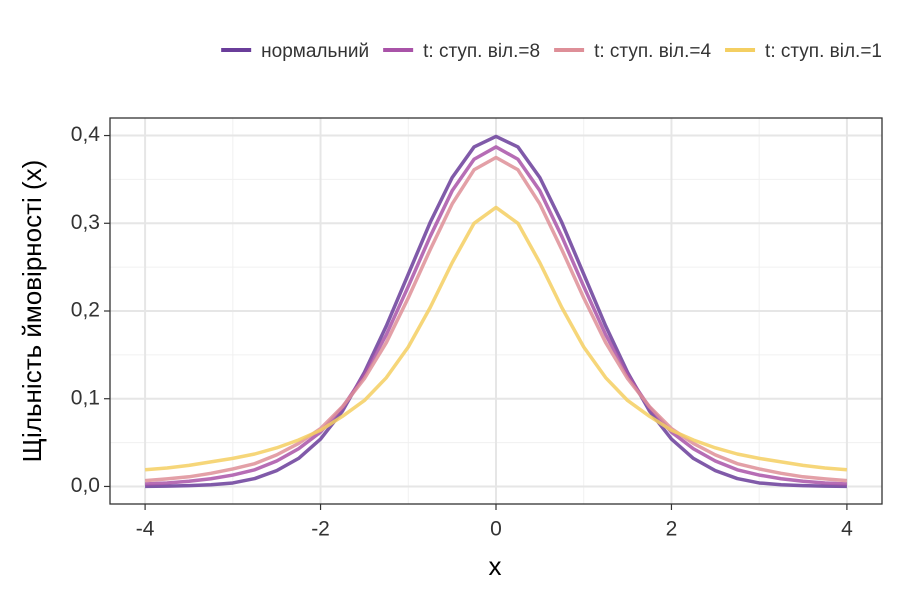 This screenshot has width=900, height=605. Describe the element at coordinates (320, 529) in the screenshot. I see `x-tick-label: -2` at that location.